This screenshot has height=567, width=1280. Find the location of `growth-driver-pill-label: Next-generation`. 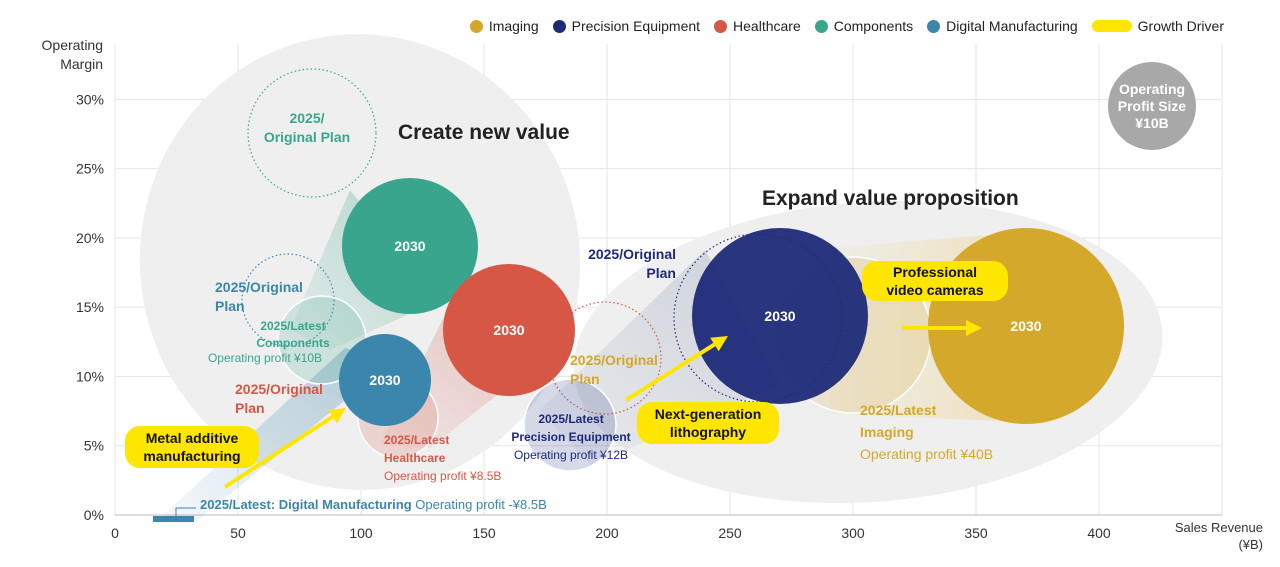

growth-driver-pill-label: Next-generation is located at coordinates (708, 414).